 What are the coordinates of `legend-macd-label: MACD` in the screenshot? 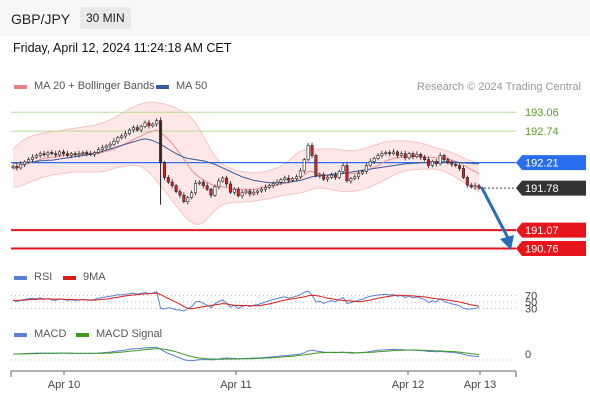 It's located at (50, 334).